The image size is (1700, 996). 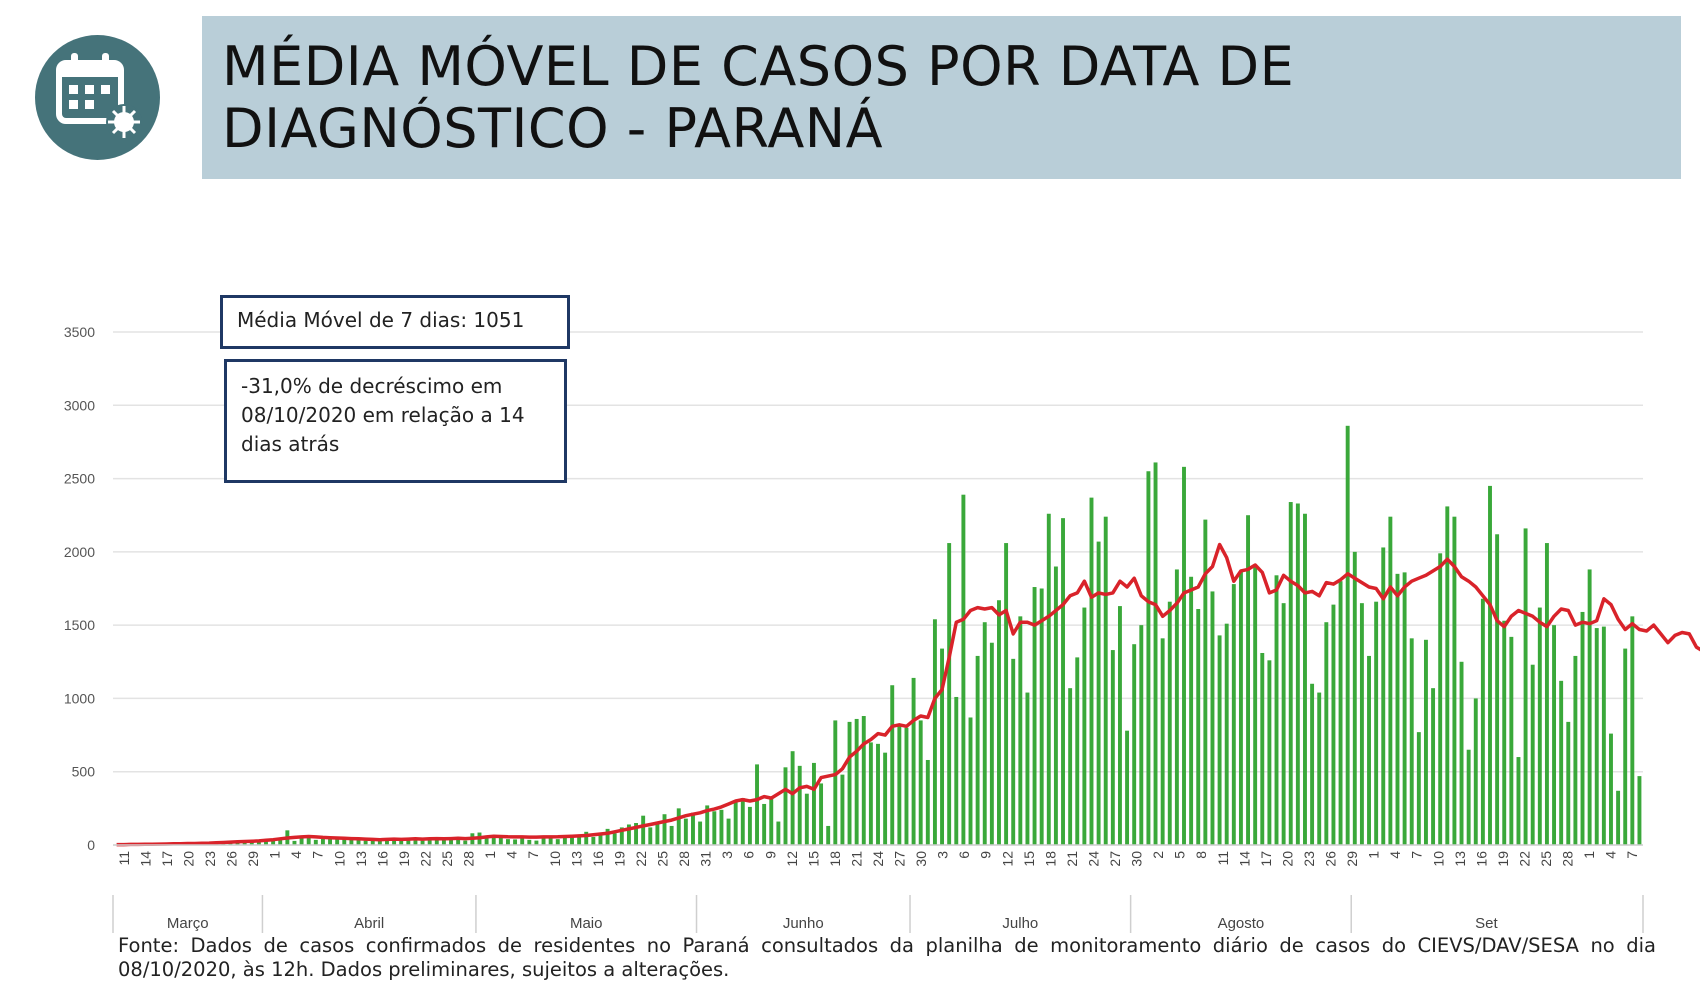 What do you see at coordinates (97, 97) in the screenshot?
I see `calendar-virus-icon` at bounding box center [97, 97].